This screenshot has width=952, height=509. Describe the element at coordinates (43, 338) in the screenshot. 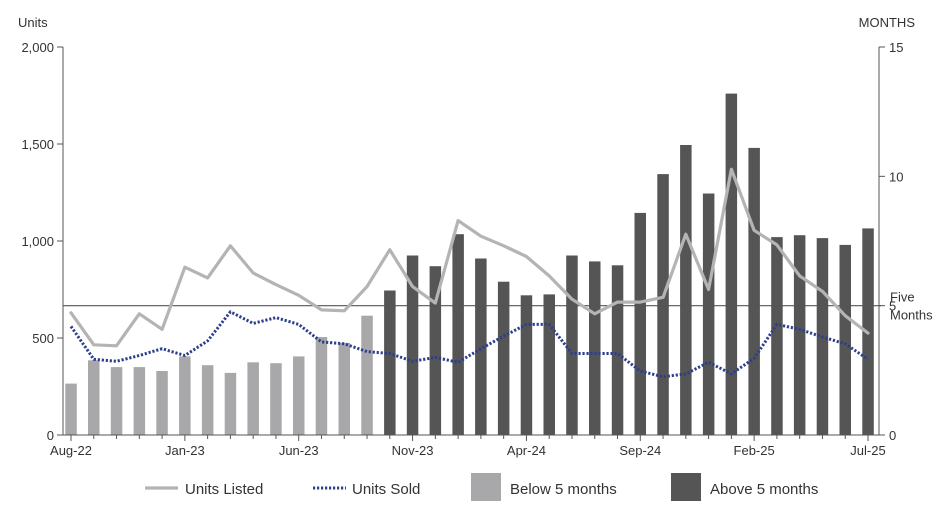

I see `left-tick-label: 500` at that location.